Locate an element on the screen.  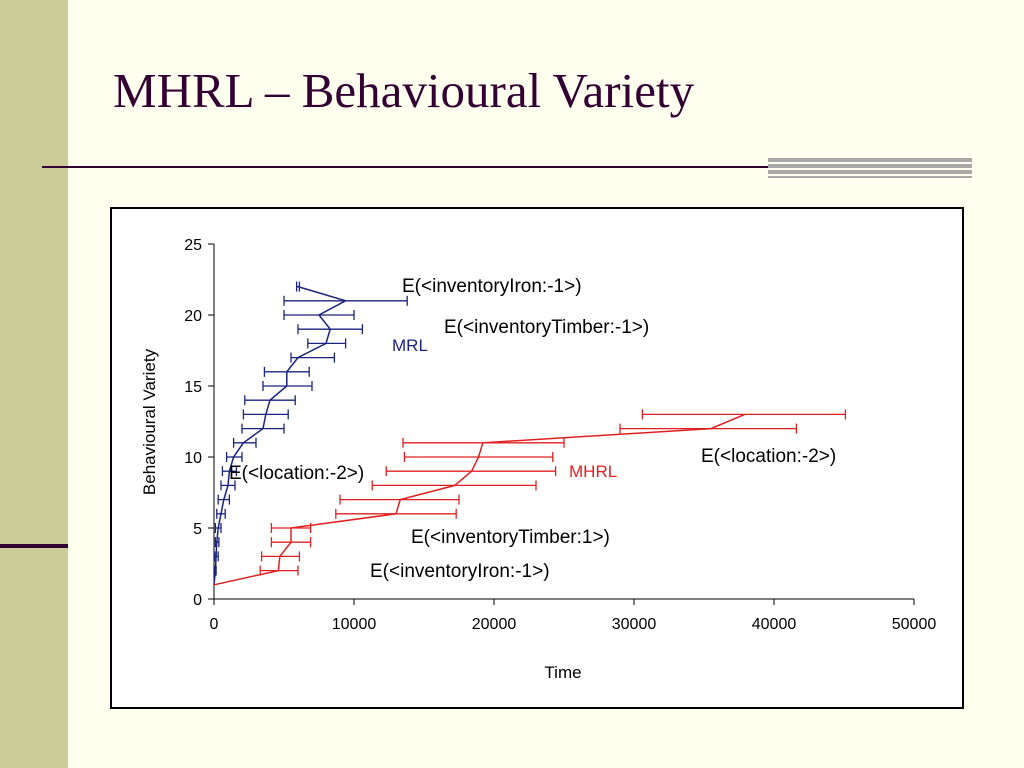
title-rule is located at coordinates (405, 167).